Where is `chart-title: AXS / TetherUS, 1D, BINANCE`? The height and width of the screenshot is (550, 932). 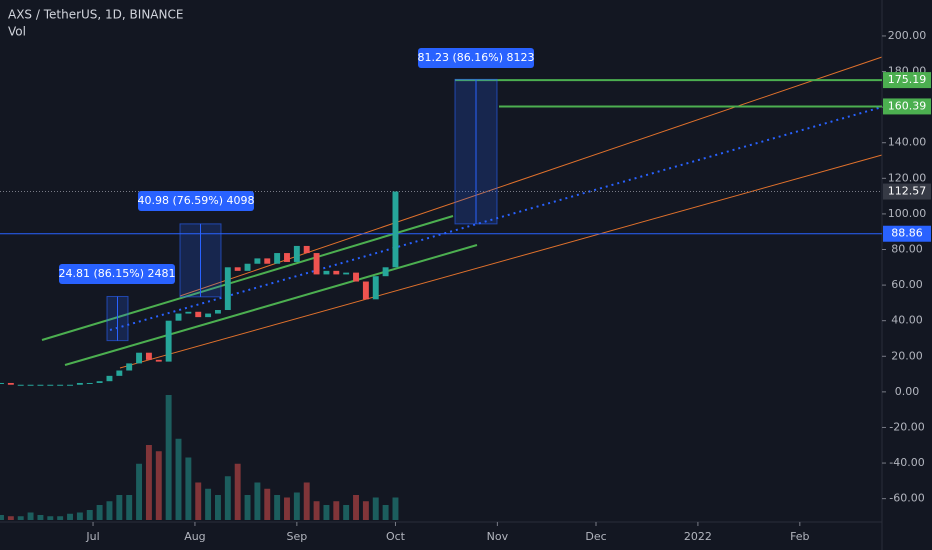 chart-title: AXS / TetherUS, 1D, BINANCE is located at coordinates (95, 15).